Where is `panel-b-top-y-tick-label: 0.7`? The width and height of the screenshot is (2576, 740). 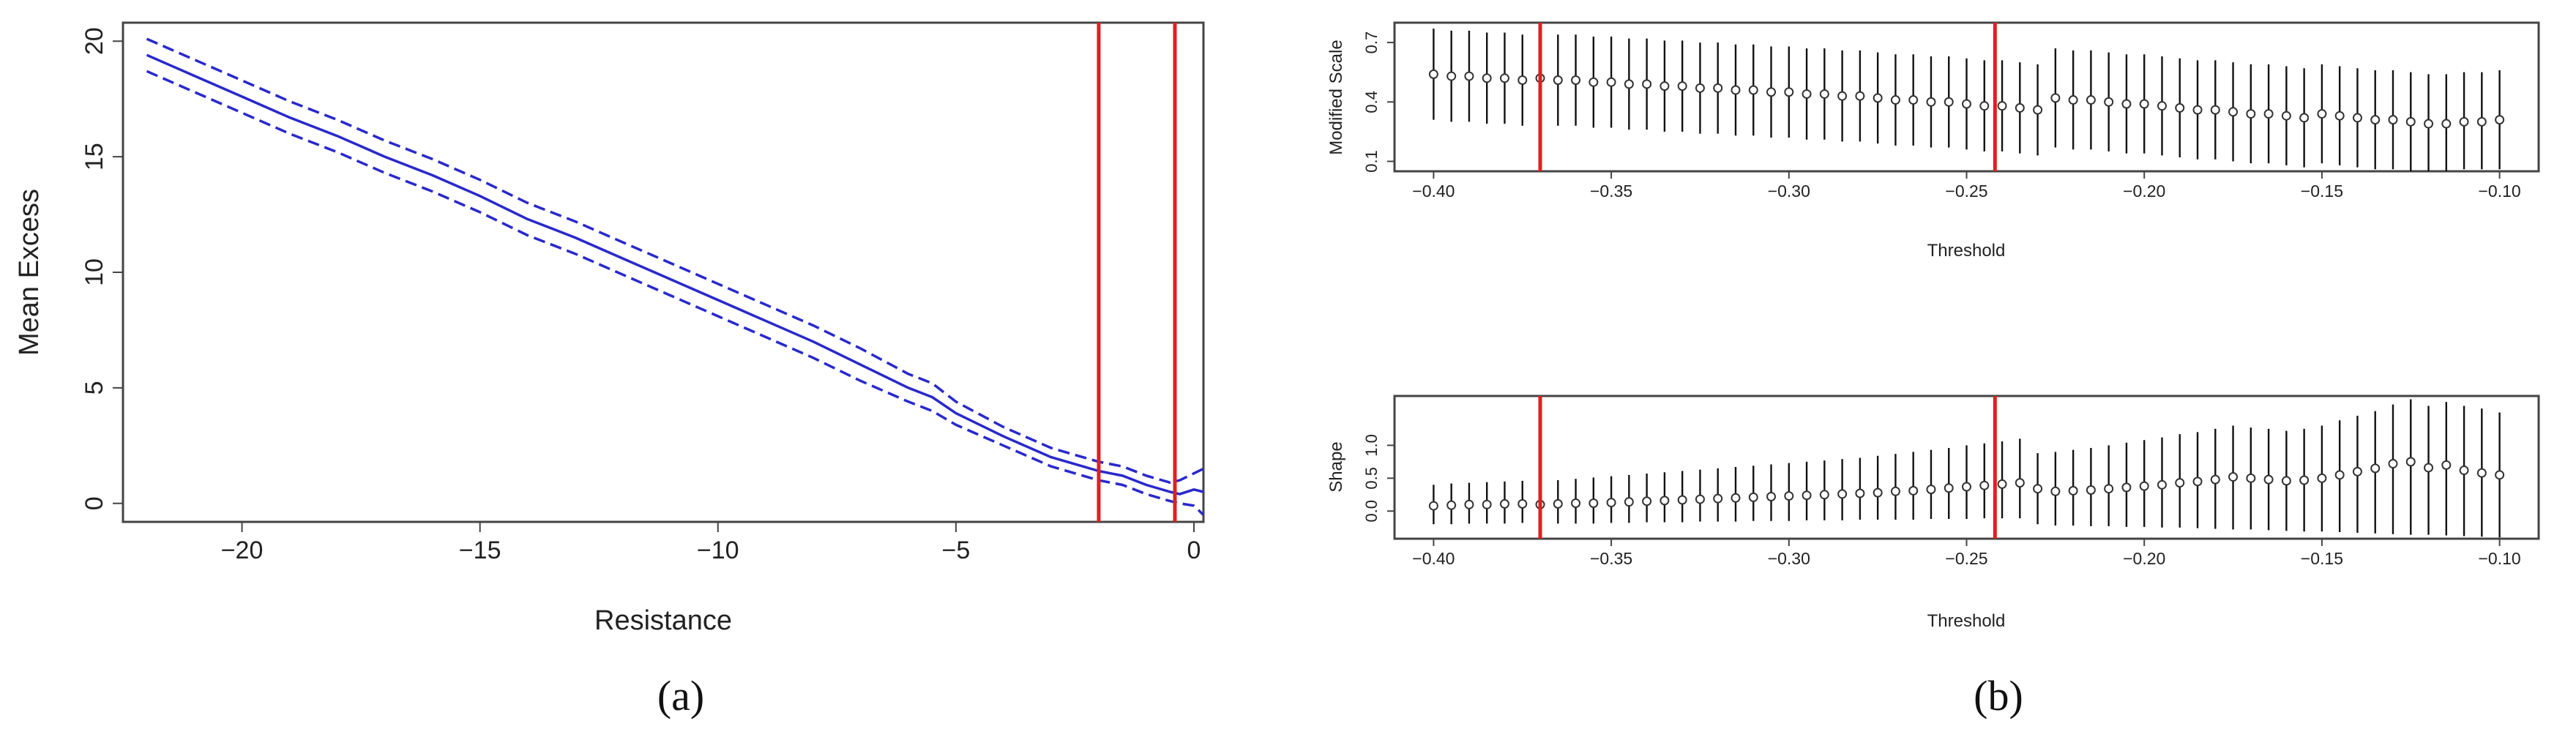
panel-b-top-y-tick-label: 0.7 is located at coordinates (1371, 42).